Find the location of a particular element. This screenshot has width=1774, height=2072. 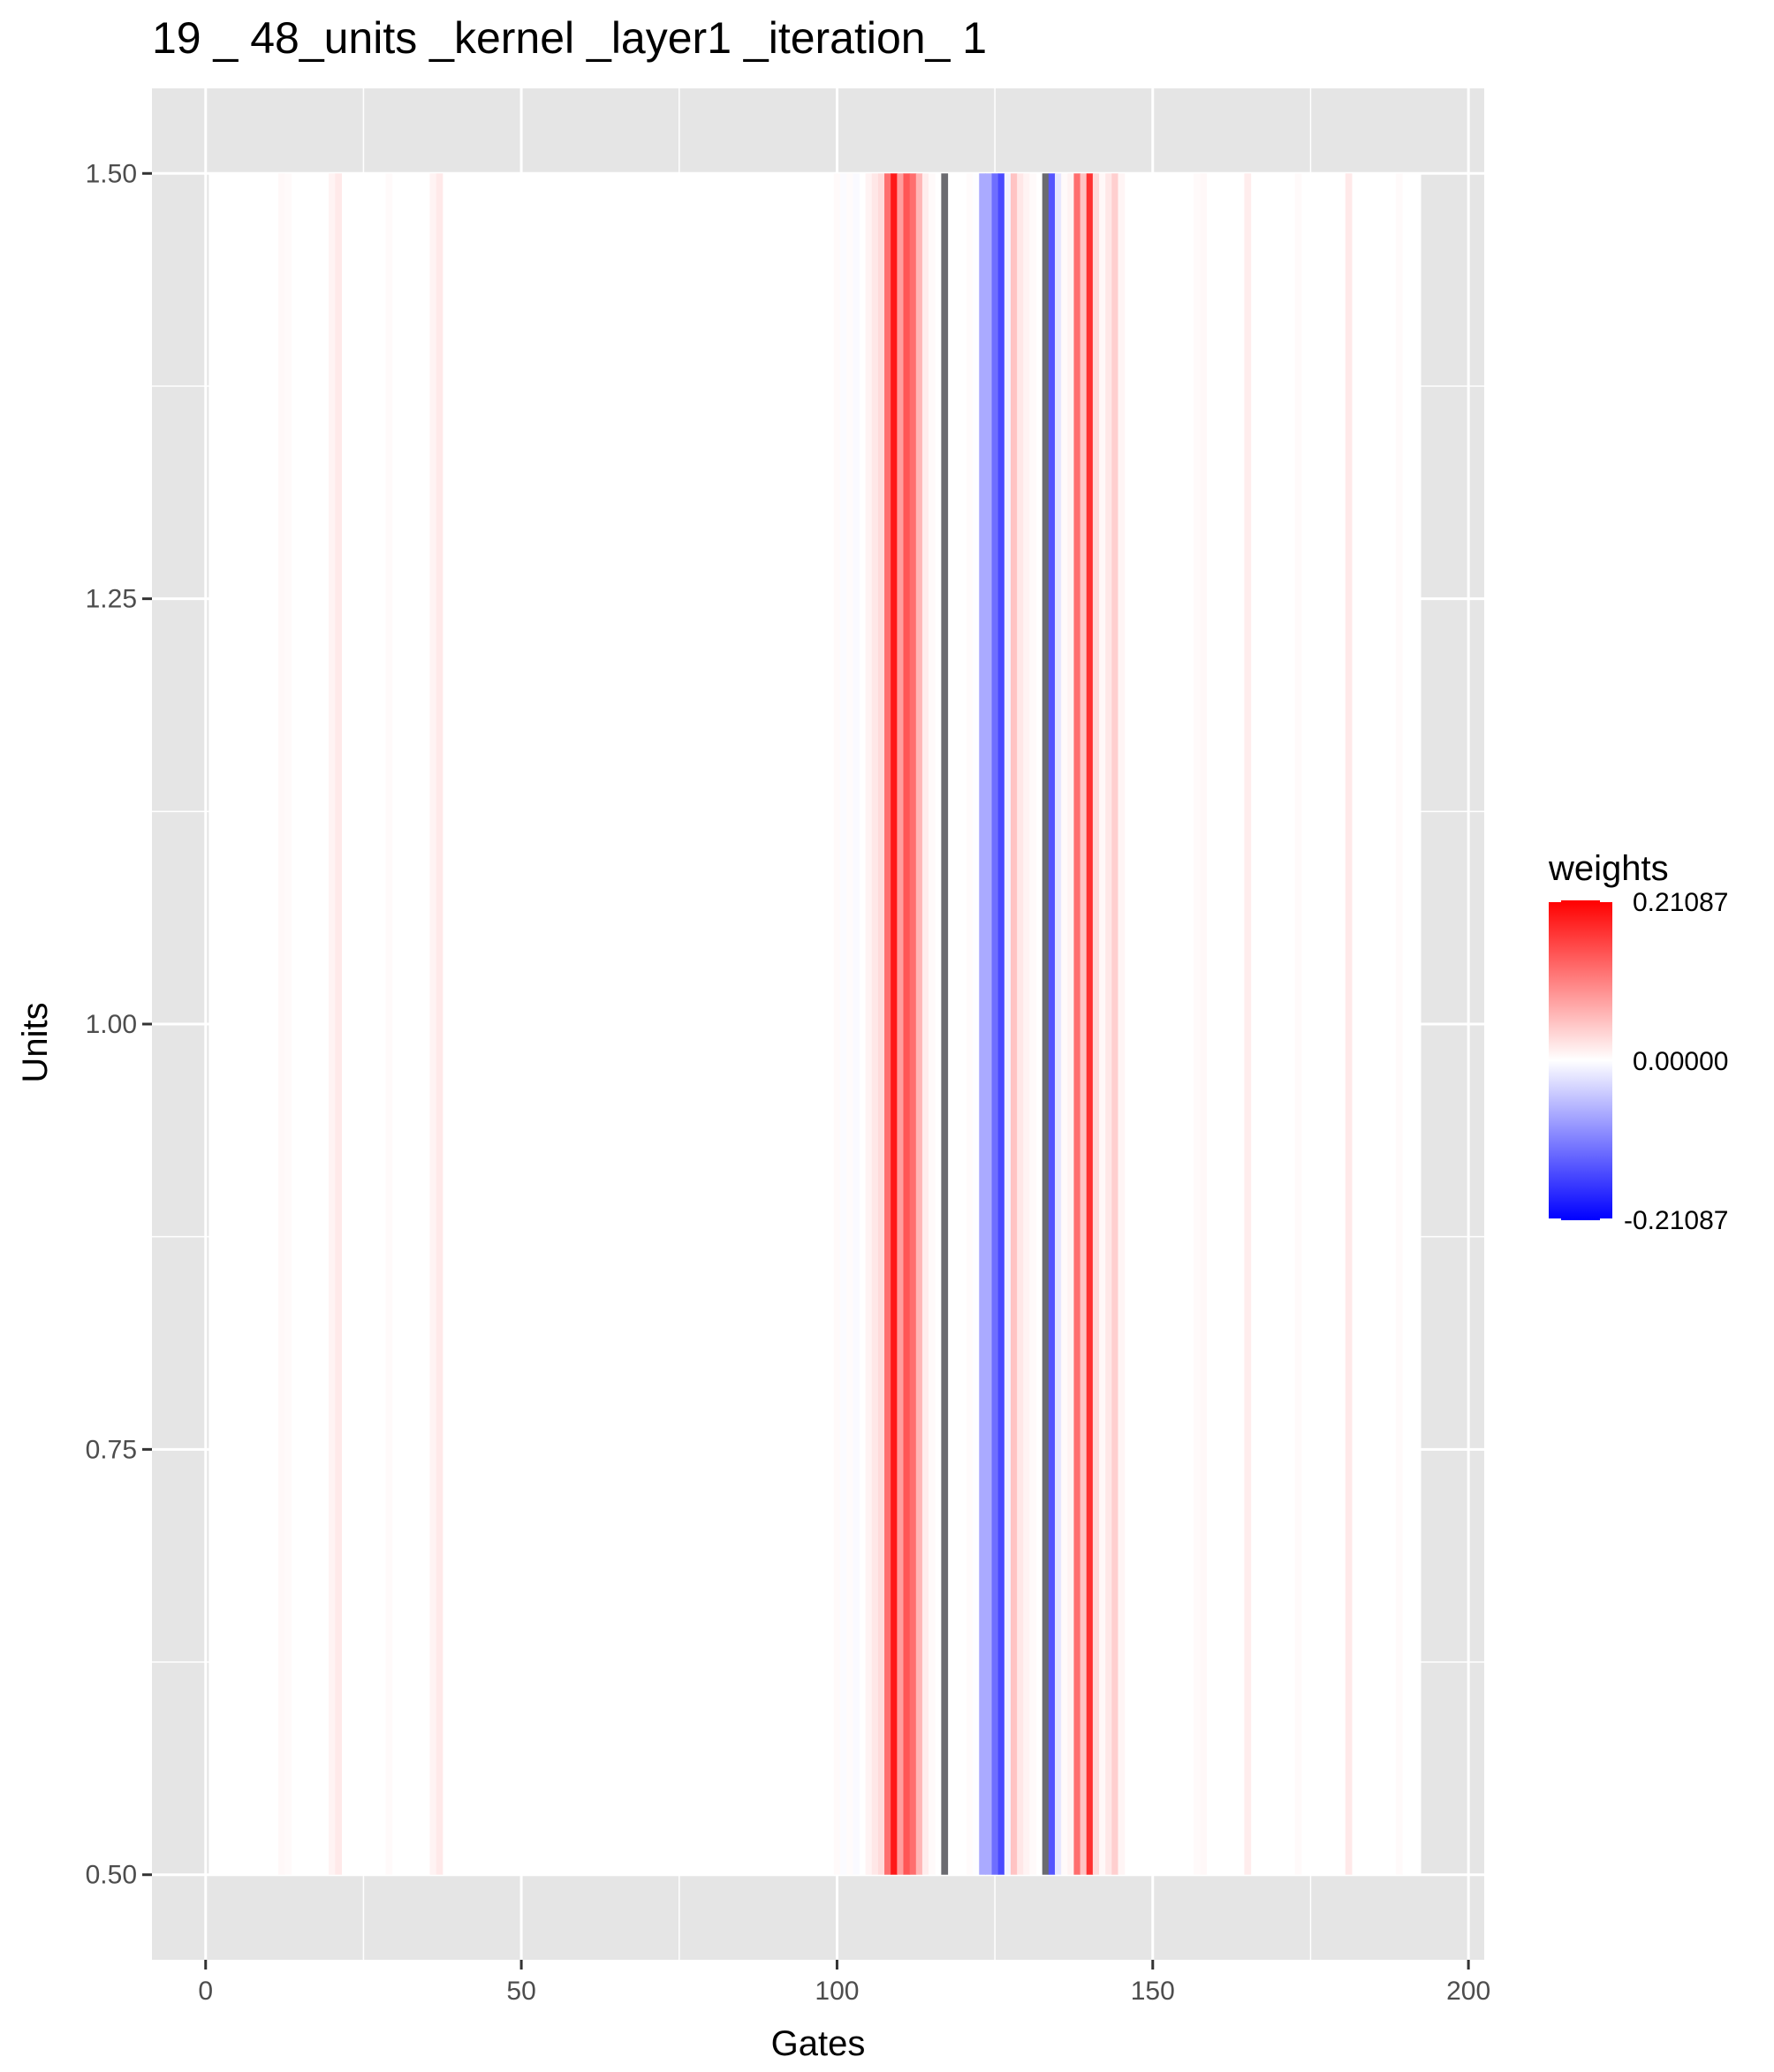

y-tick-label: 0.75 is located at coordinates (111, 1449).